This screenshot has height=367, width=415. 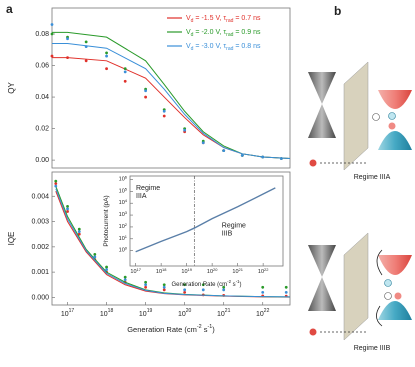 I want to click on y-tick-label: 0.002, so click(x=40, y=247).